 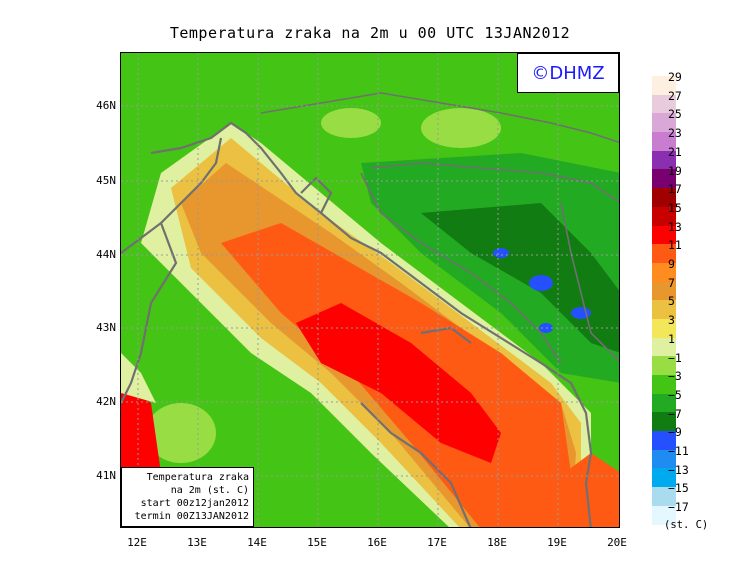 What do you see at coordinates (197, 477) in the screenshot?
I see `info-line: Temperatura zraka` at bounding box center [197, 477].